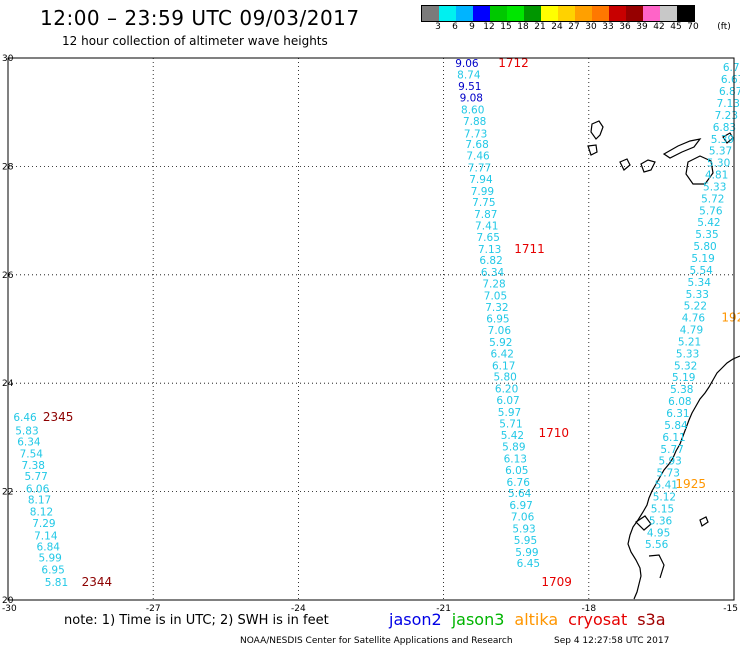  What do you see at coordinates (529, 249) in the screenshot?
I see `pass-time-label: 1711` at bounding box center [529, 249].